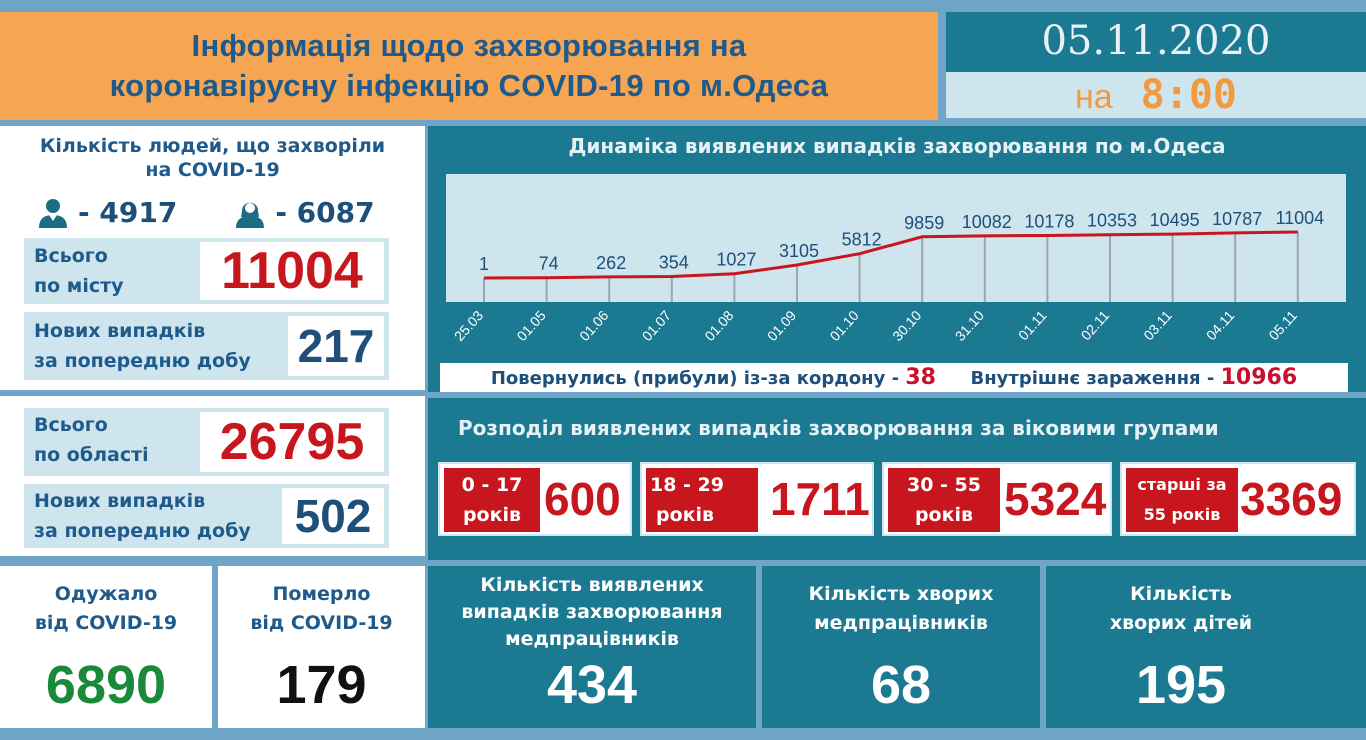 The image size is (1366, 740). I want to click on age-group-card: 0 - 17 років 600, so click(535, 499).